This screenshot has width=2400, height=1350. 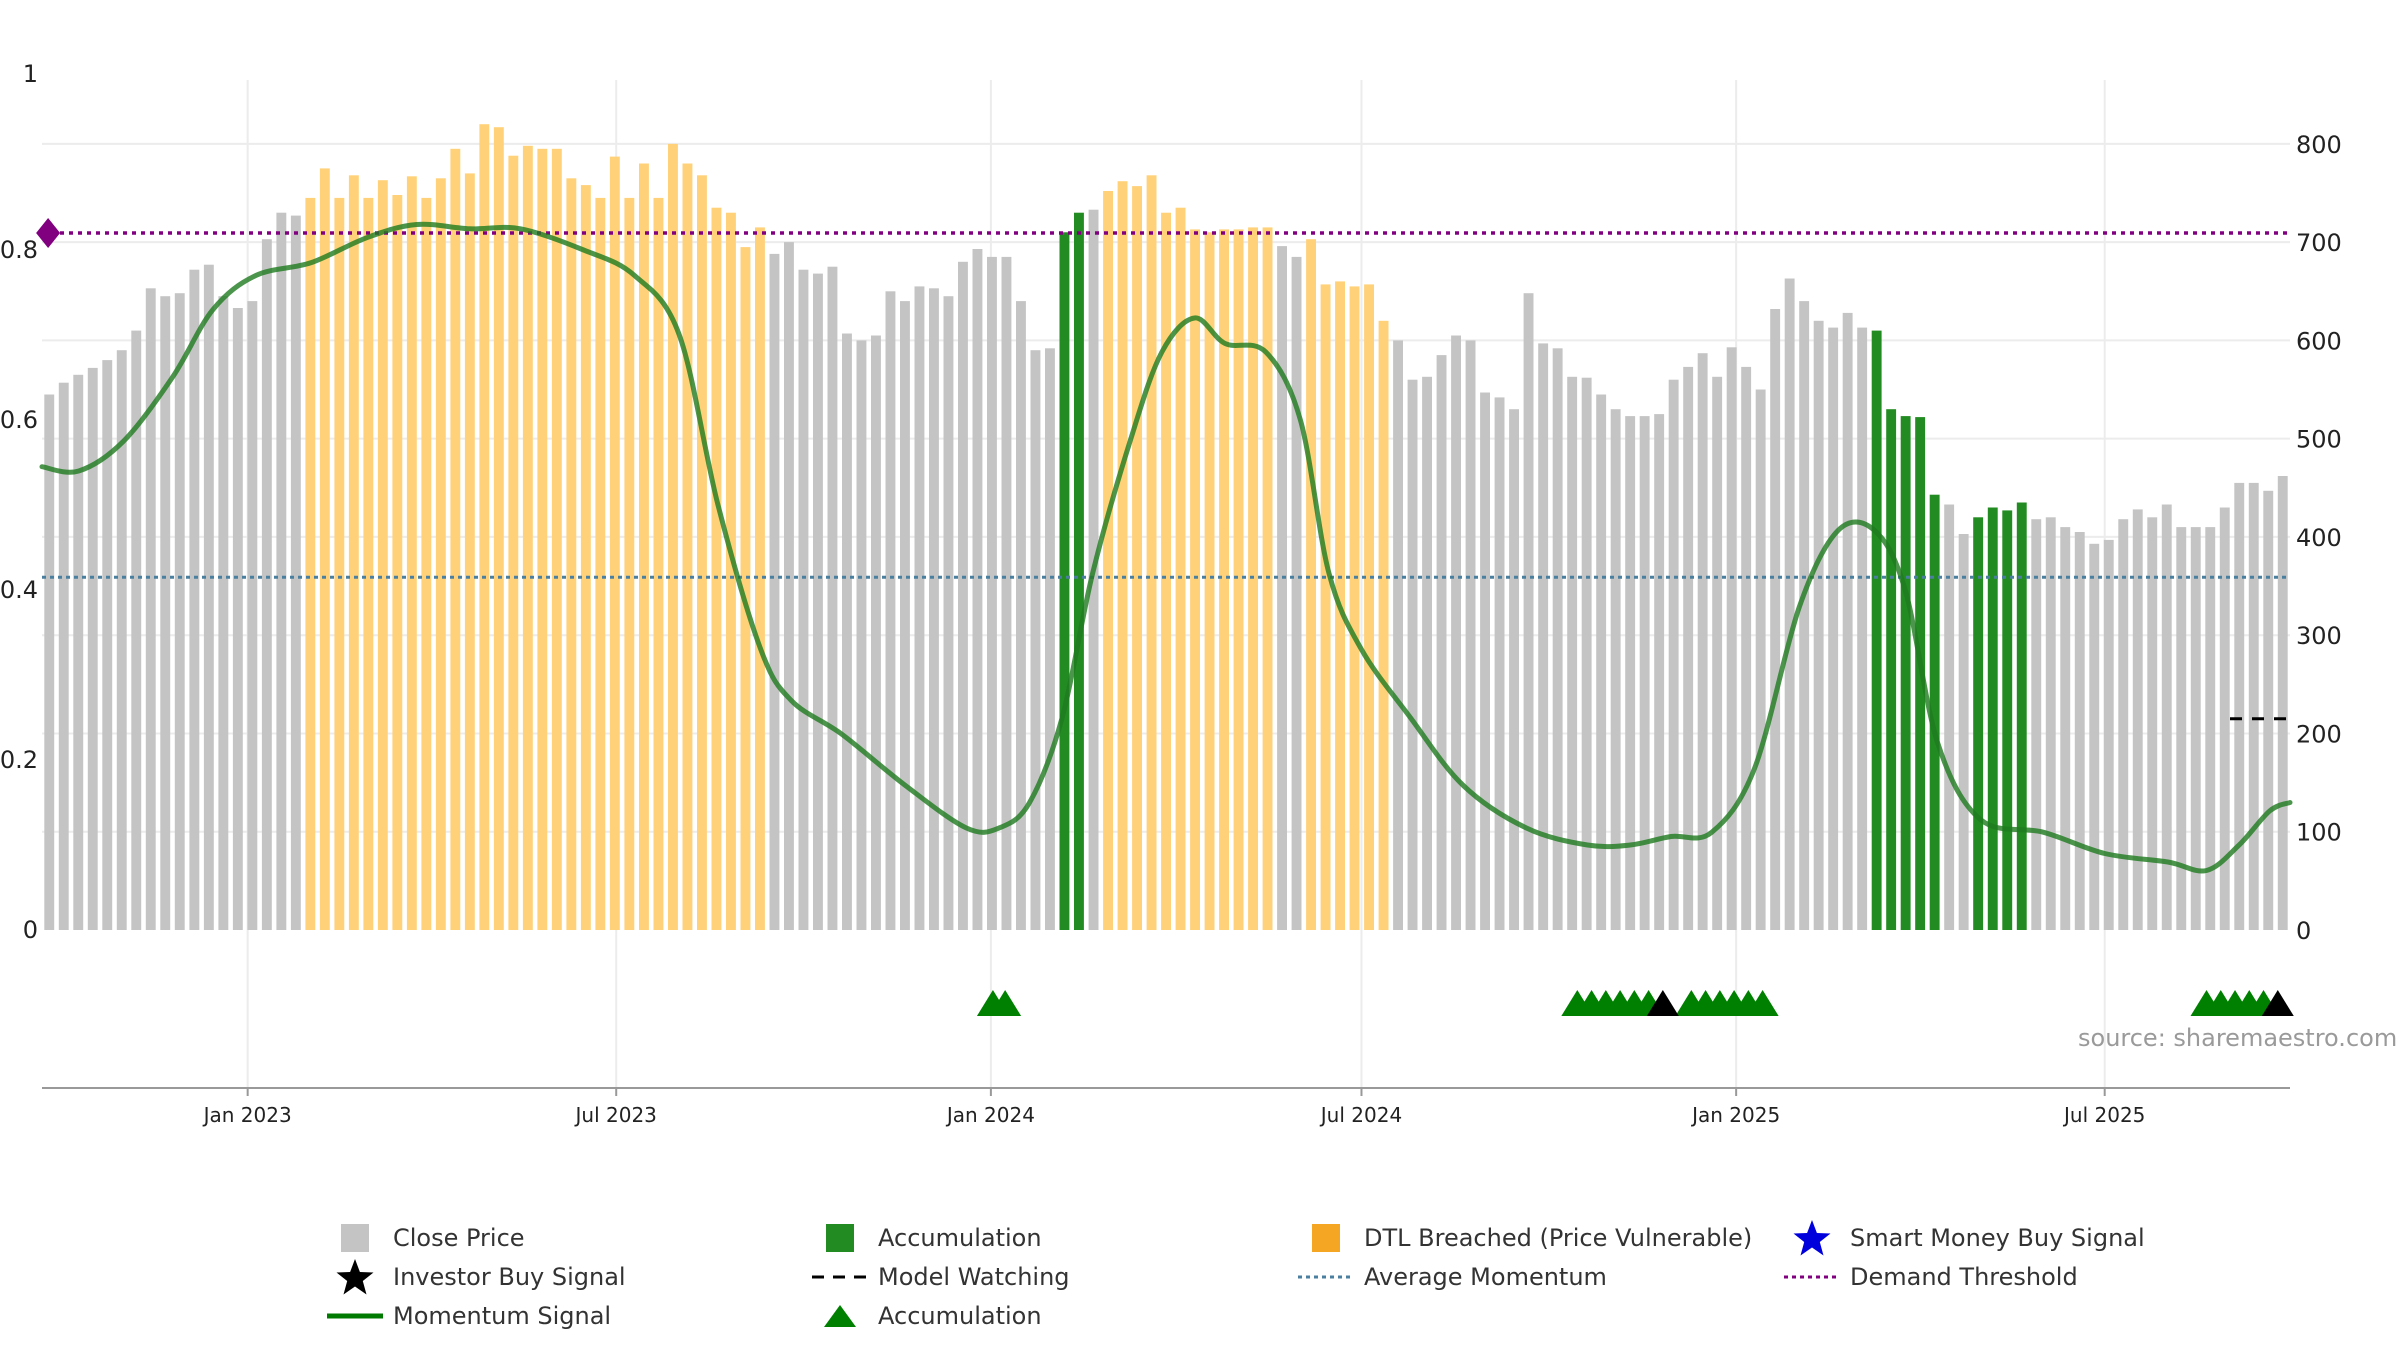 I want to click on demand-threshold-marker, so click(x=48, y=233).